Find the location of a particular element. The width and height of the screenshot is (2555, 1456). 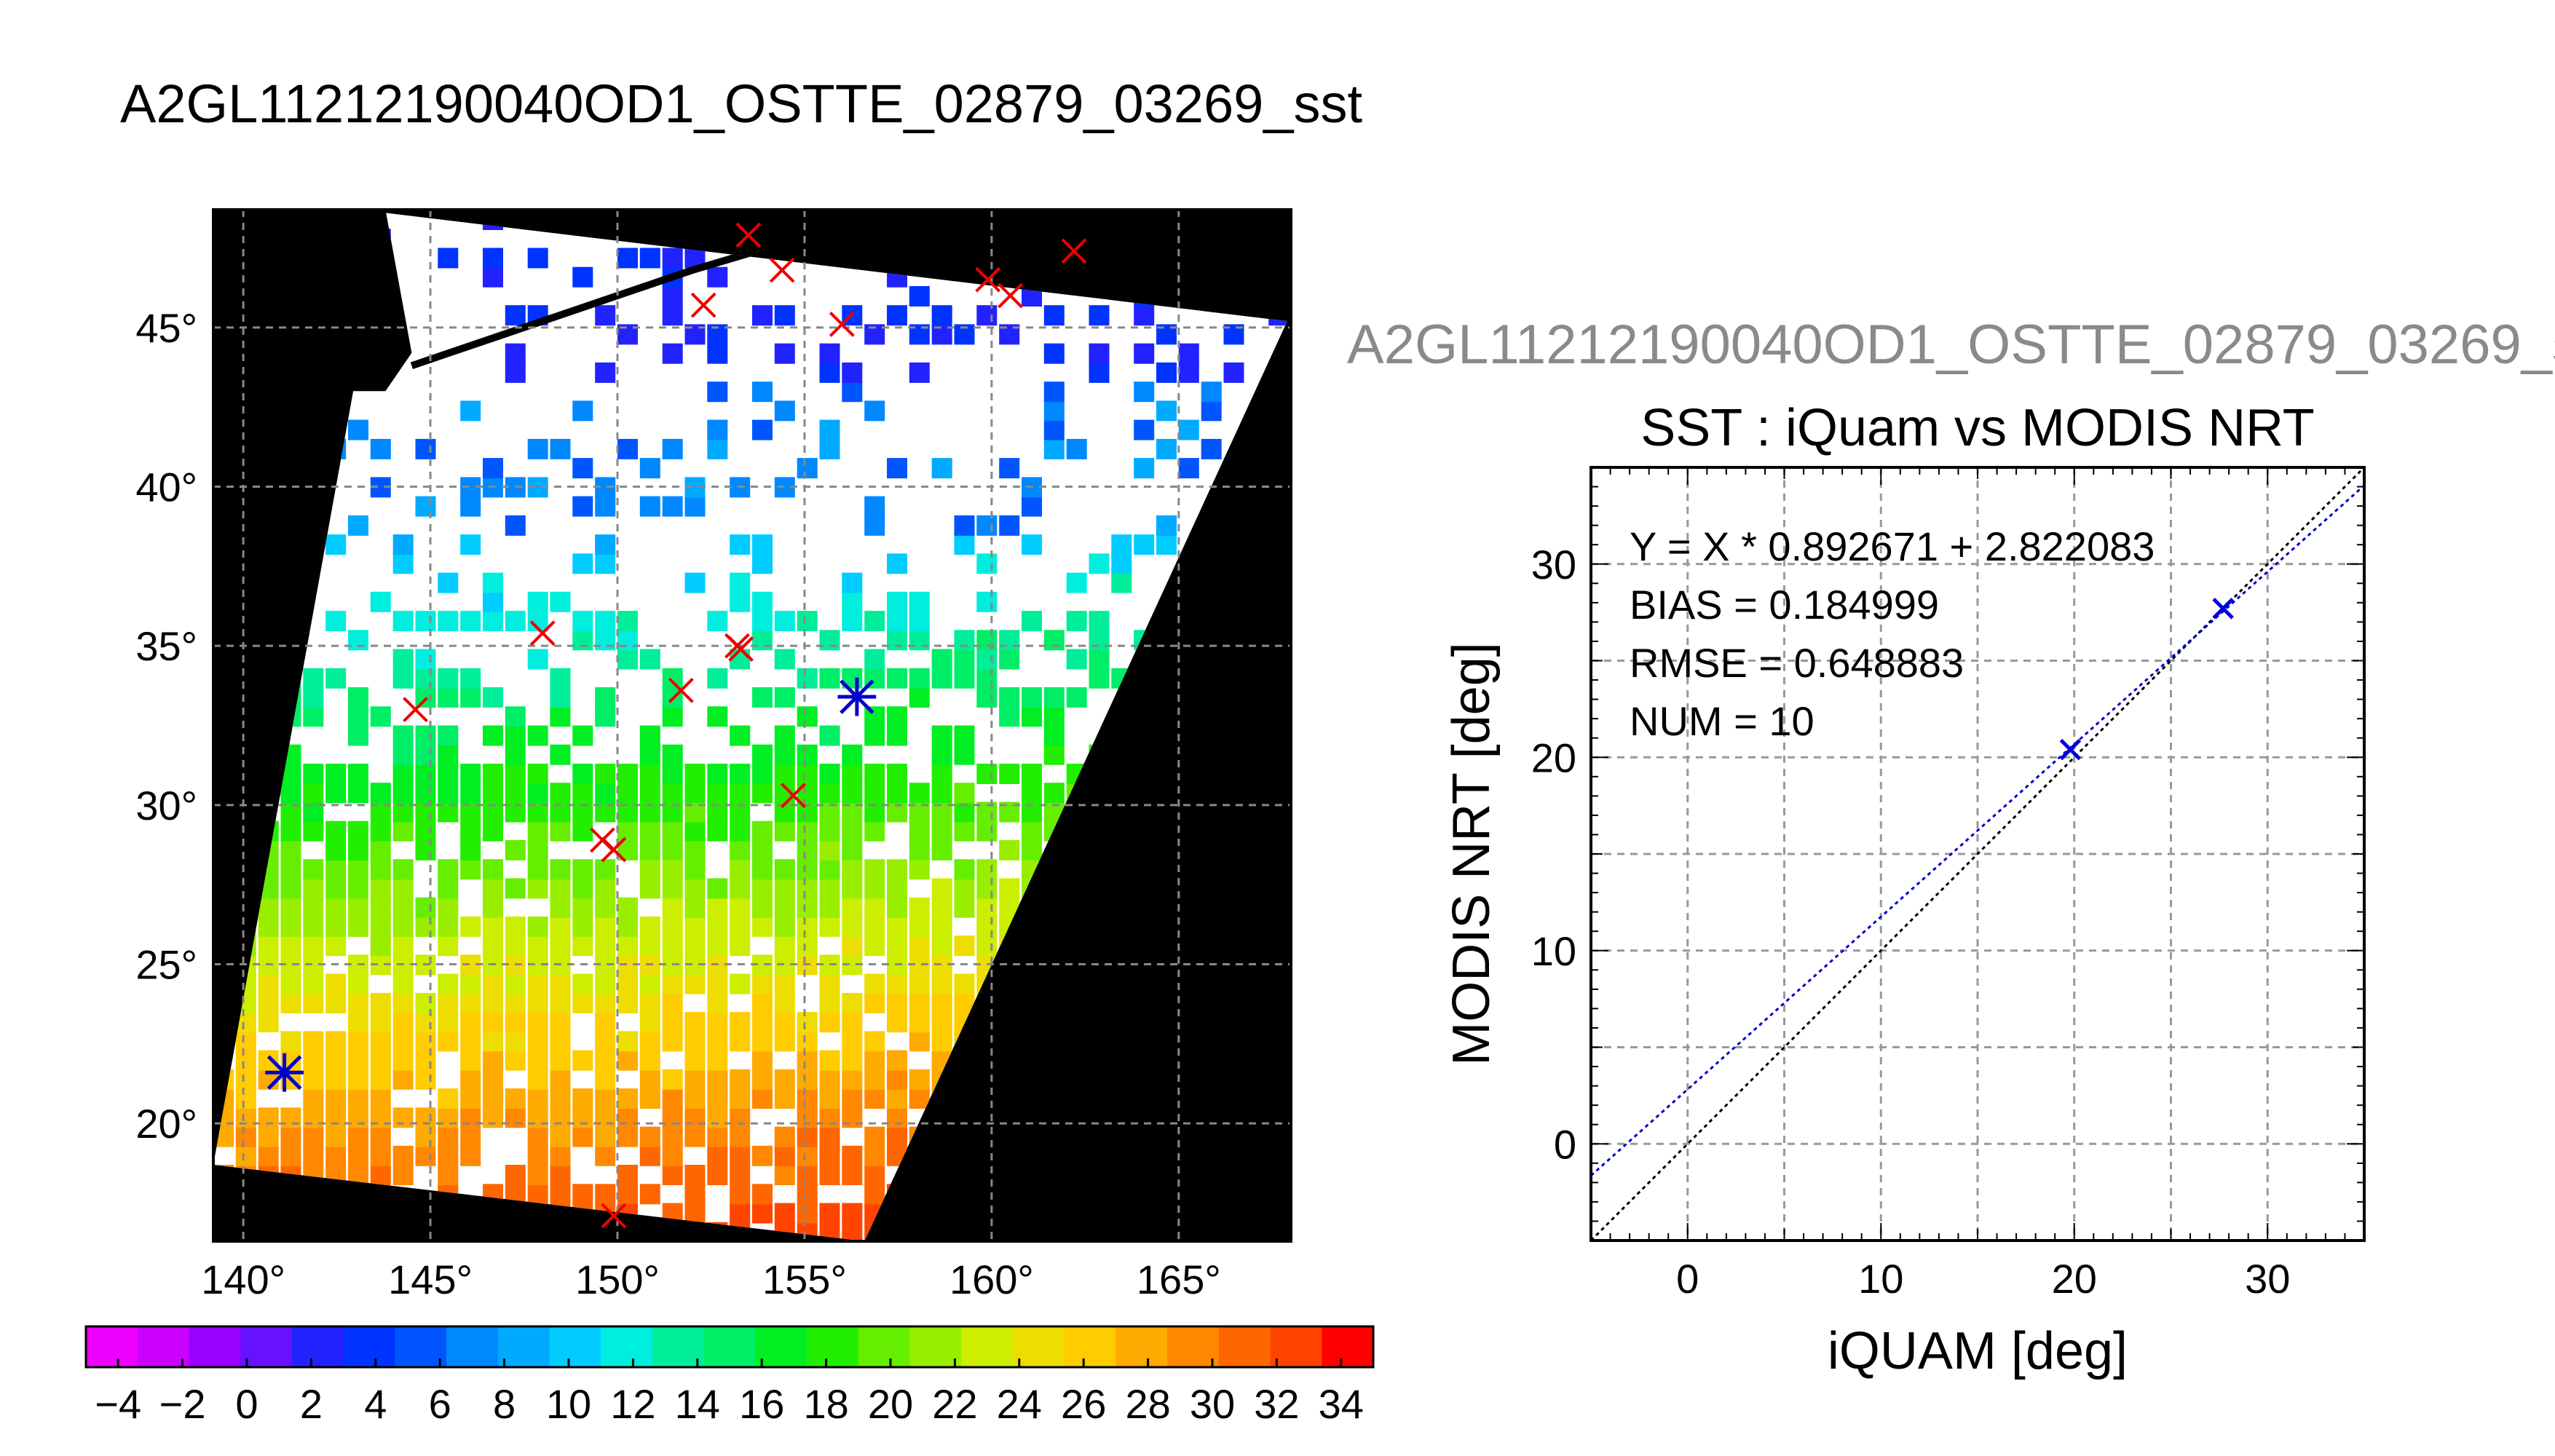

scatter-y-tick-label: 20 is located at coordinates (1553, 757).